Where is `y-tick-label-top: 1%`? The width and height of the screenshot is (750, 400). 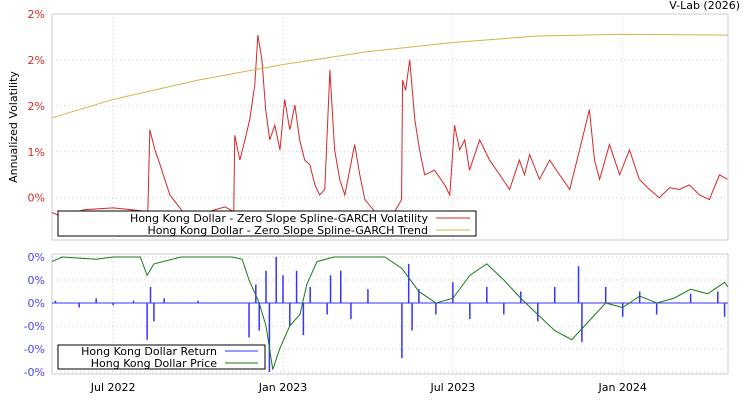 y-tick-label-top: 1% is located at coordinates (36, 152).